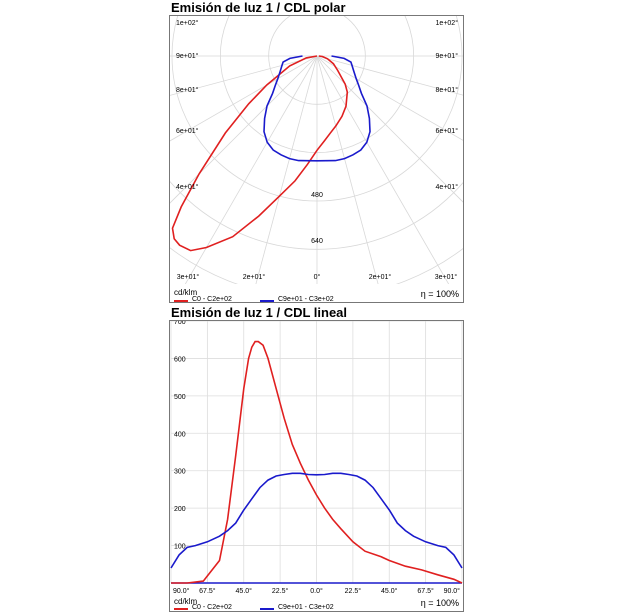  I want to click on linear-legend-swatch-c90, so click(267, 609).